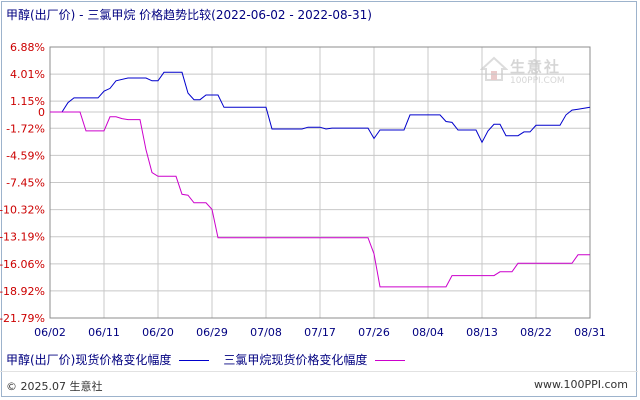 The image size is (640, 400). Describe the element at coordinates (581, 384) in the screenshot. I see `footer-site-link: www.100PPI.com` at that location.